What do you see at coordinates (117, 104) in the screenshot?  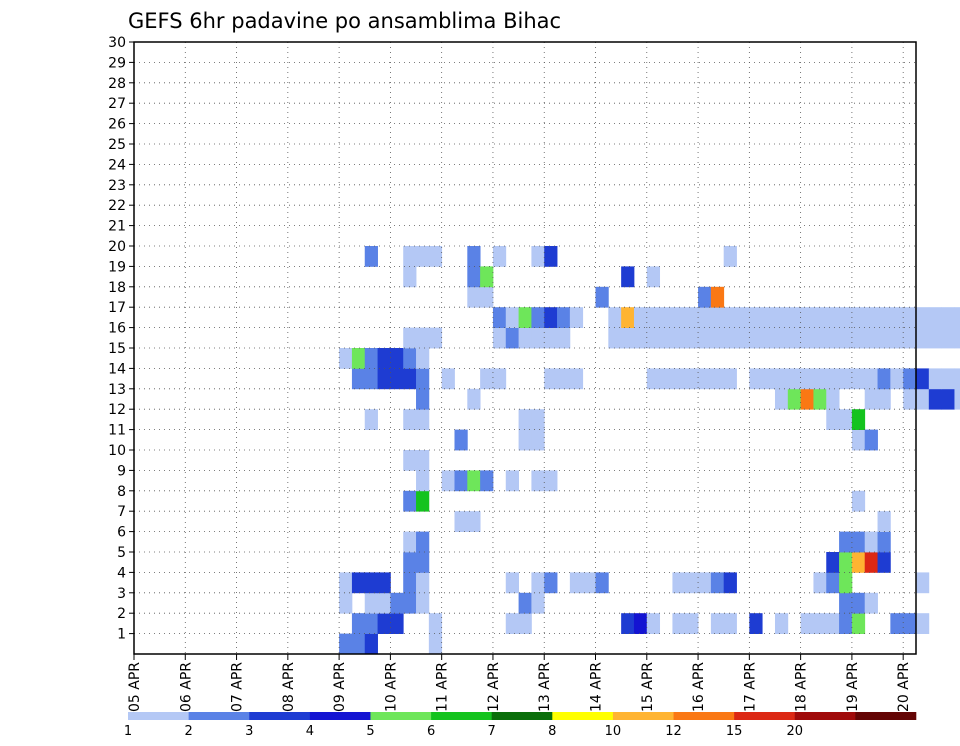 I see `y-tick-label: 27` at bounding box center [117, 104].